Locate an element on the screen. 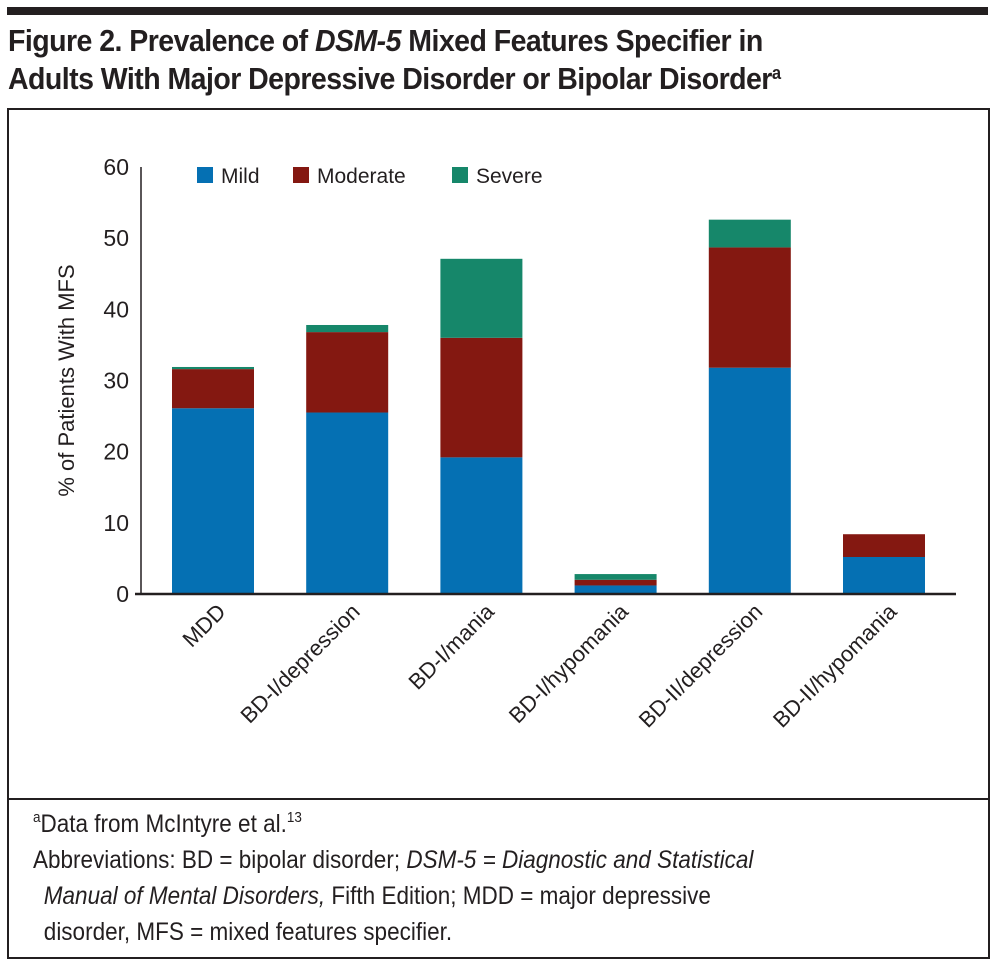  bar-moderate-mdd is located at coordinates (213, 389).